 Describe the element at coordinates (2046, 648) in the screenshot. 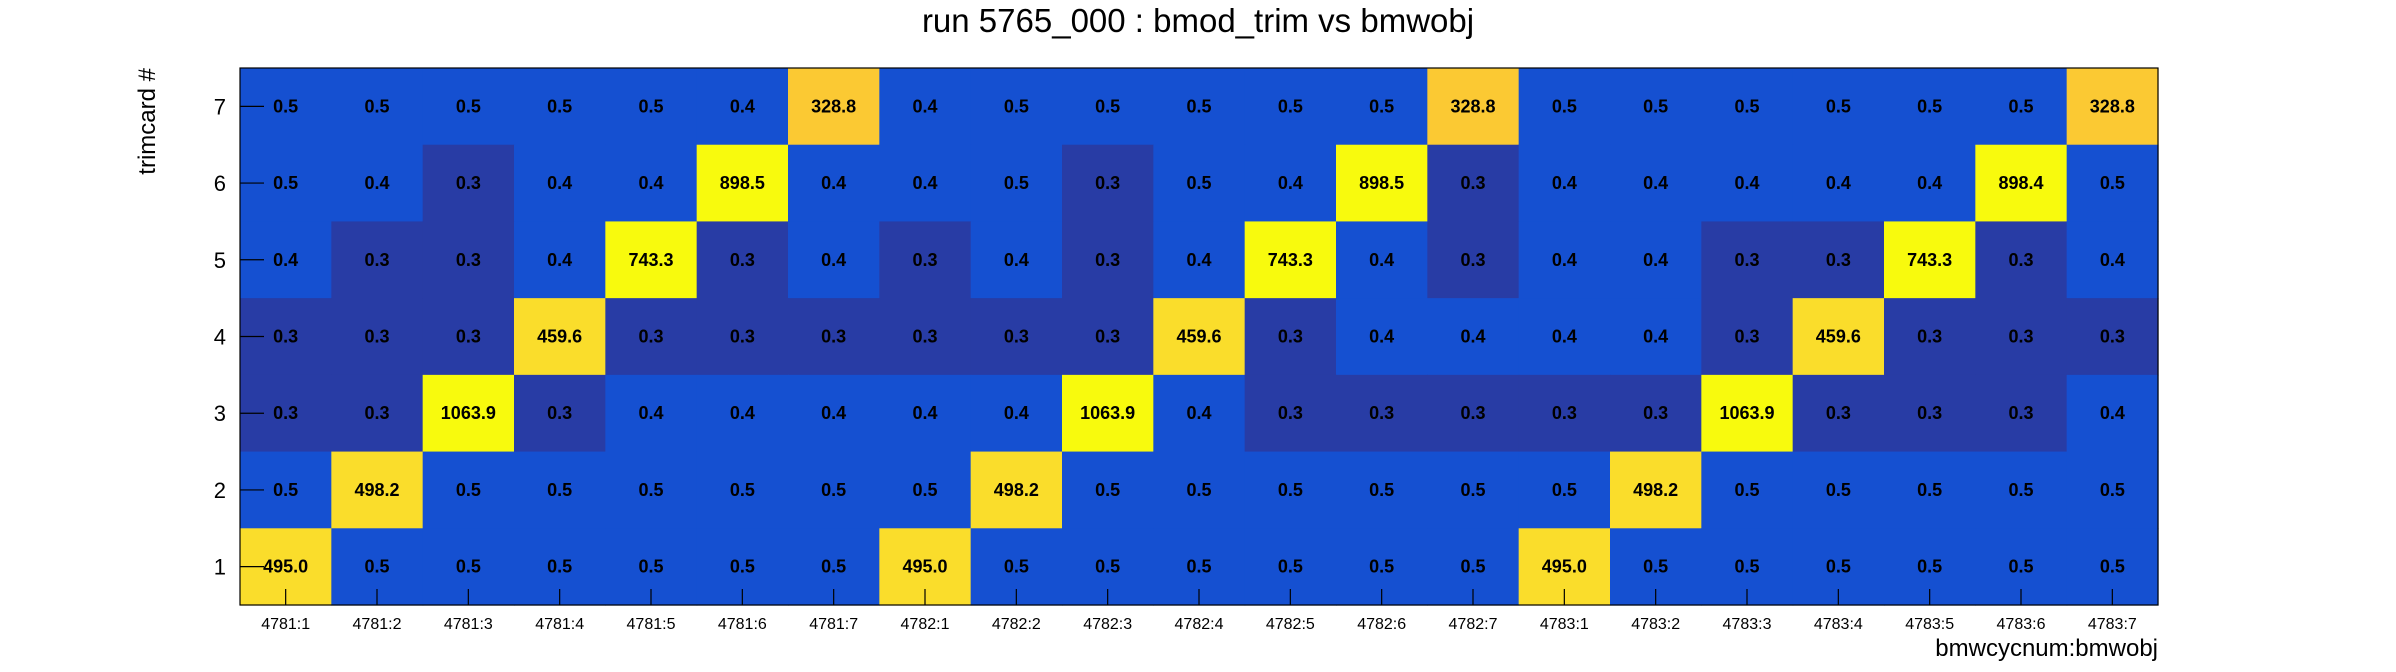

I see `x-axis-title: bmwcycnum:bmwobj` at that location.